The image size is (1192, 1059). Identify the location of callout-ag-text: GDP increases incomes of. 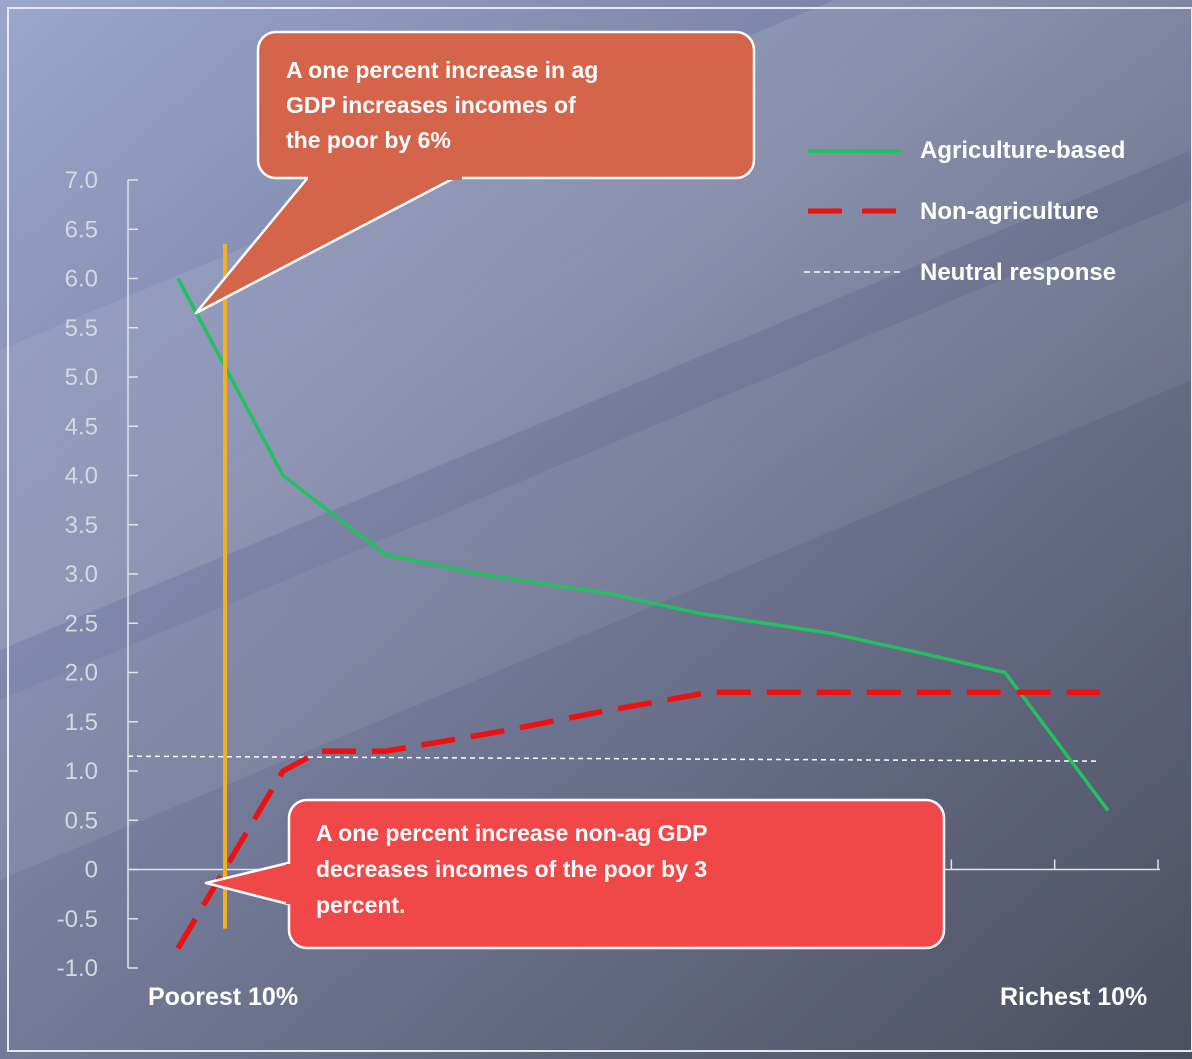
(431, 105).